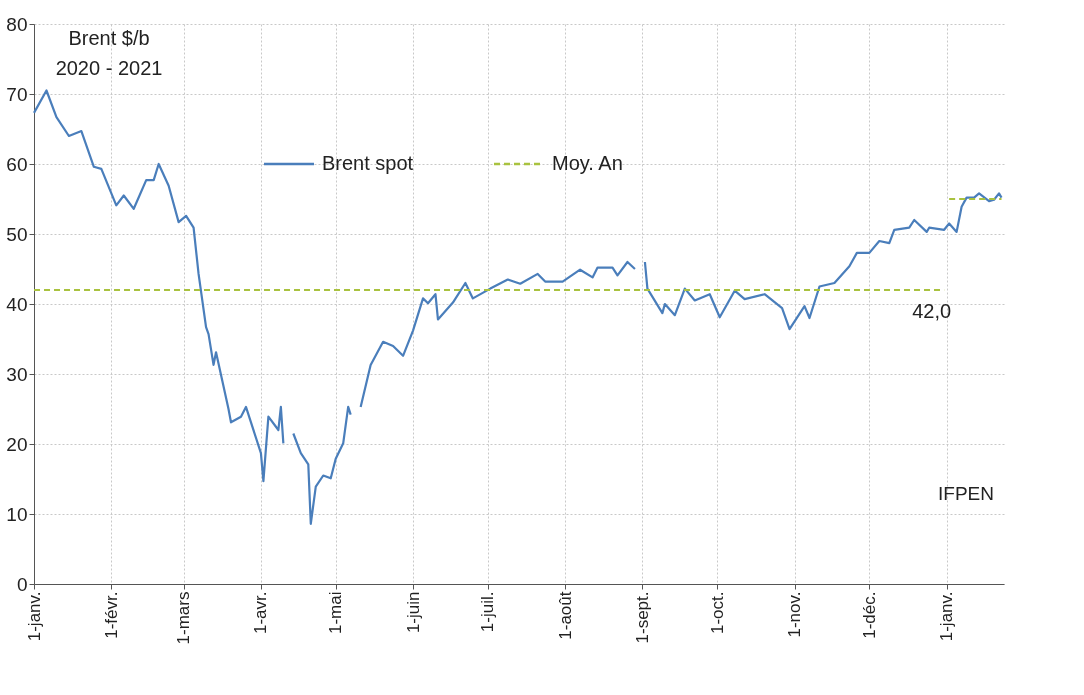  What do you see at coordinates (261, 613) in the screenshot?
I see `x-tick-label: 1-avr.` at bounding box center [261, 613].